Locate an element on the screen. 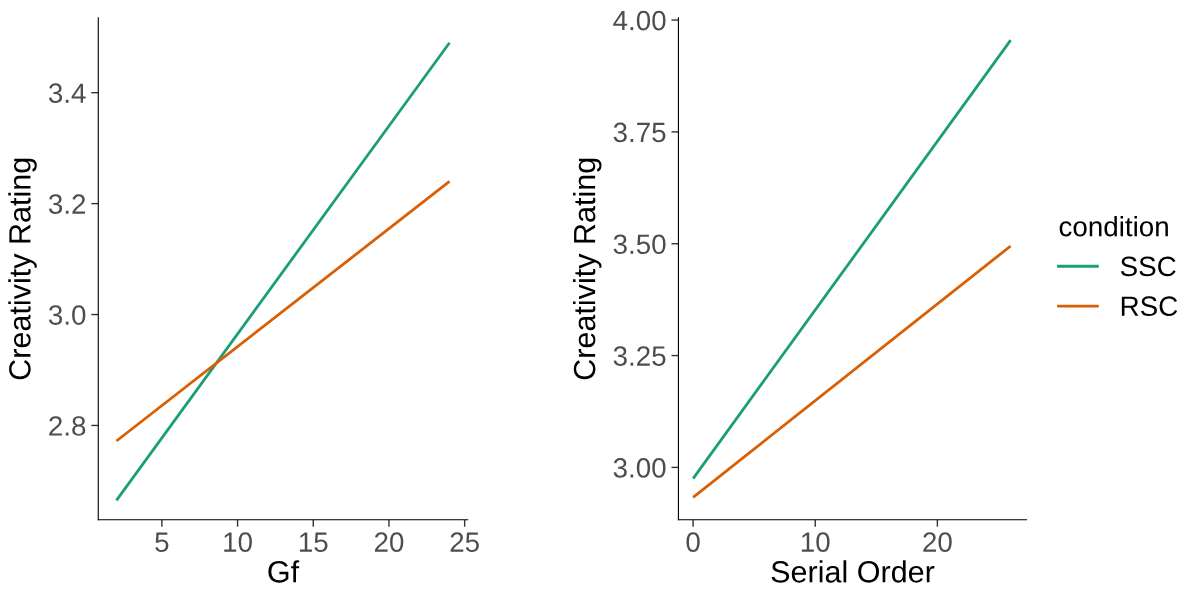 This screenshot has width=1184, height=594. y-tick-label: 3.0 is located at coordinates (67, 315).